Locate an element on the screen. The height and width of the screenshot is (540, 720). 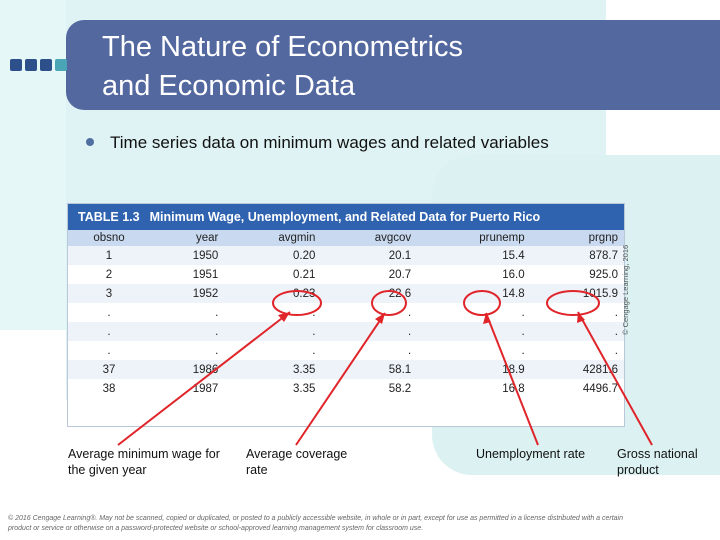
column-header-prgnp: prgnp is located at coordinates (603, 238).